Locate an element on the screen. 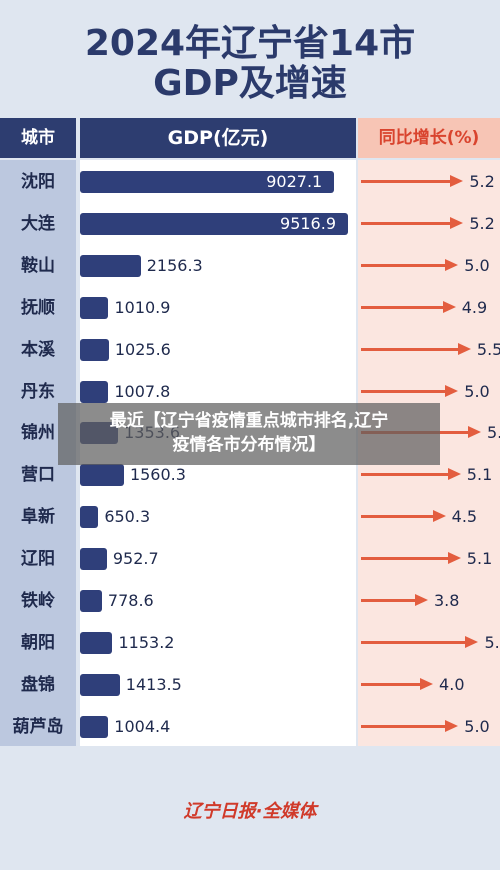 This screenshot has height=870, width=500. gdp-value-label: 1007.8 is located at coordinates (142, 391).